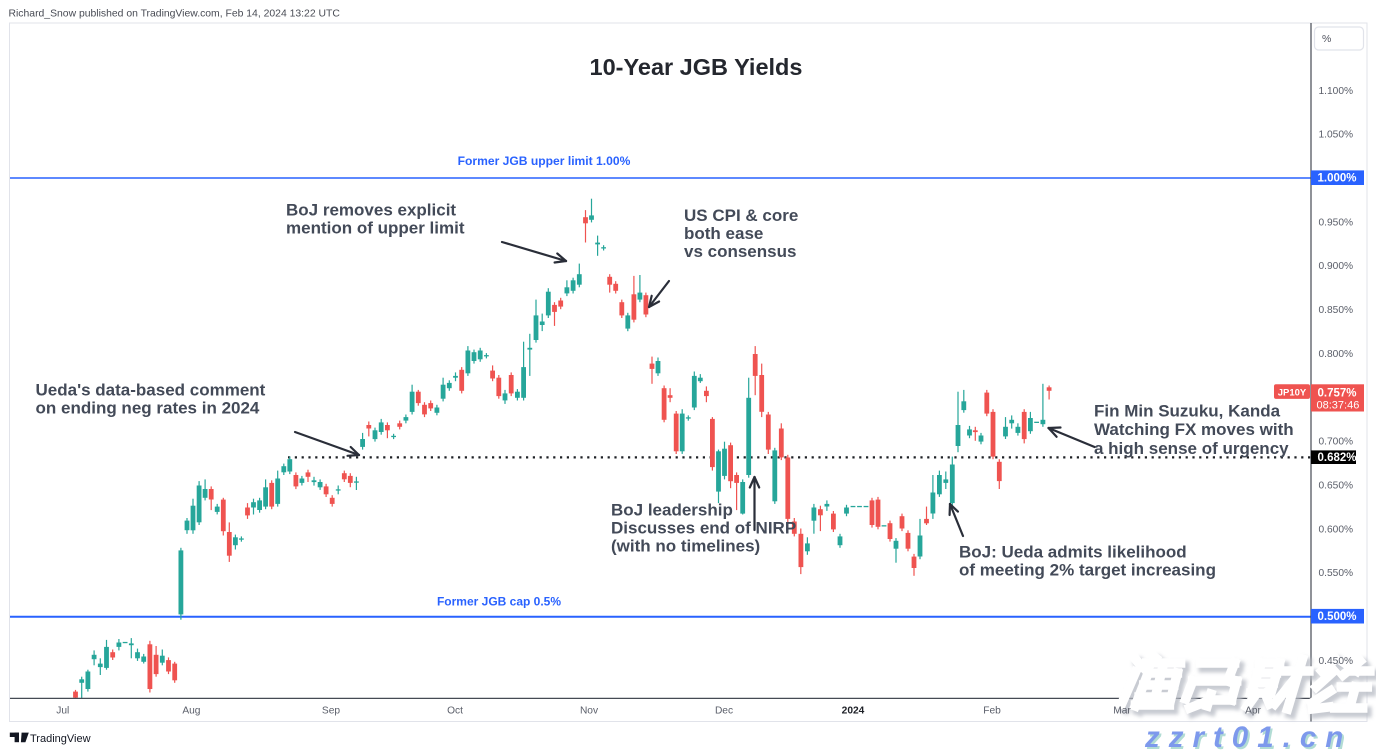 The height and width of the screenshot is (754, 1376). Describe the element at coordinates (1087, 570) in the screenshot. I see `svg-text:of meeting 2% target increasin: of meeting 2% target increasing` at that location.